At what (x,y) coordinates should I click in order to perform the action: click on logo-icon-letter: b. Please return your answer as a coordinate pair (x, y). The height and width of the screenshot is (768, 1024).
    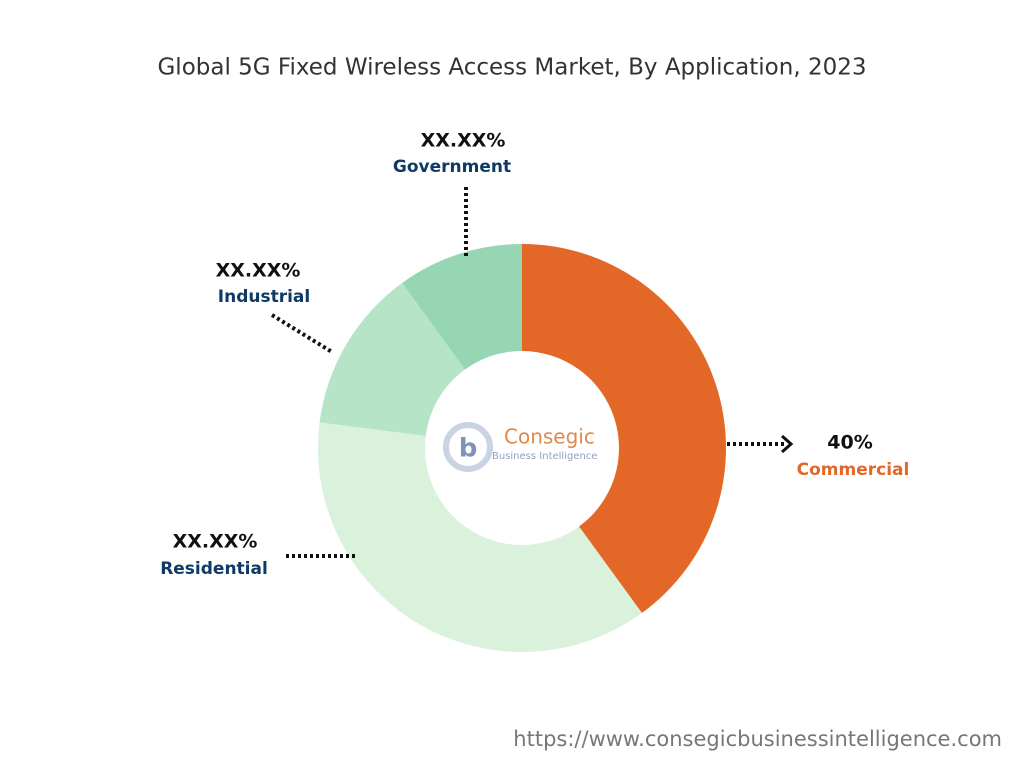
    Looking at the image, I should click on (468, 449).